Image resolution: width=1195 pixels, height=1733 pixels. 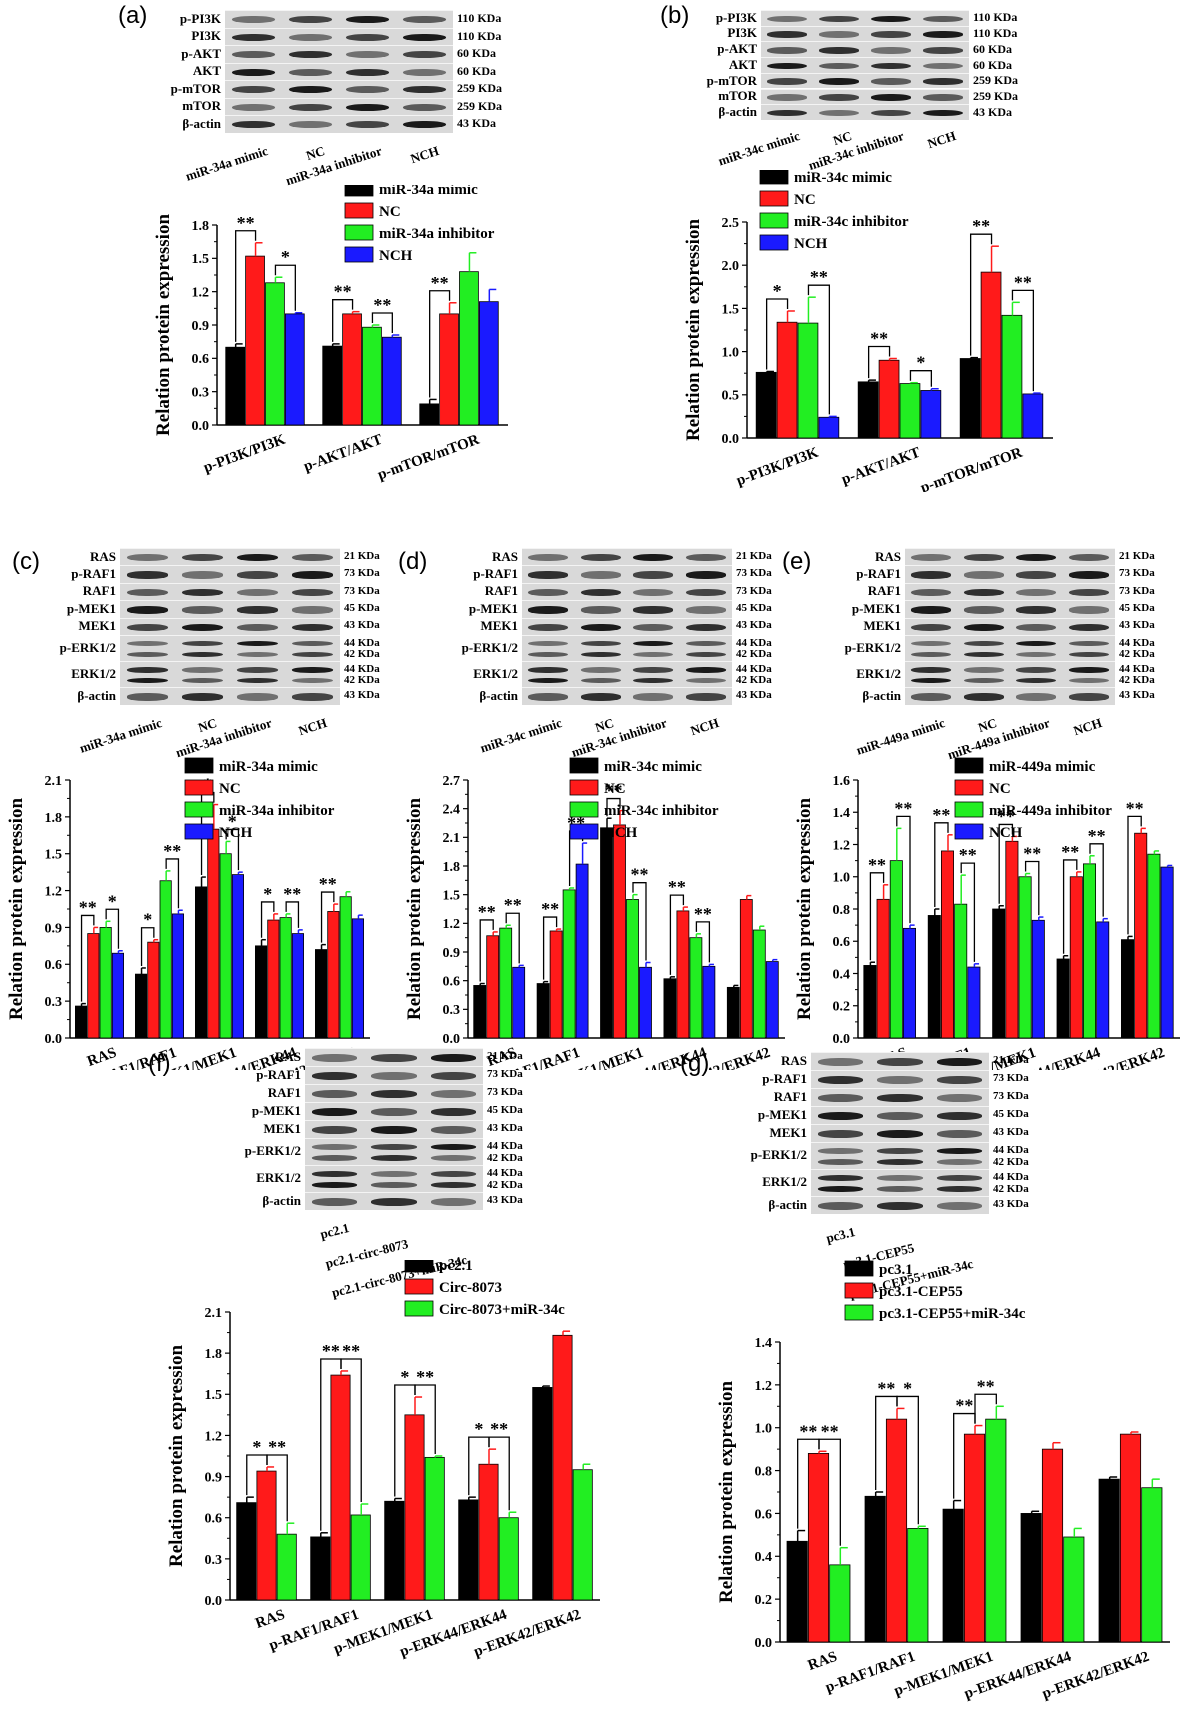 What do you see at coordinates (501, 591) in the screenshot?
I see `blot-row-label: RAF1` at bounding box center [501, 591].